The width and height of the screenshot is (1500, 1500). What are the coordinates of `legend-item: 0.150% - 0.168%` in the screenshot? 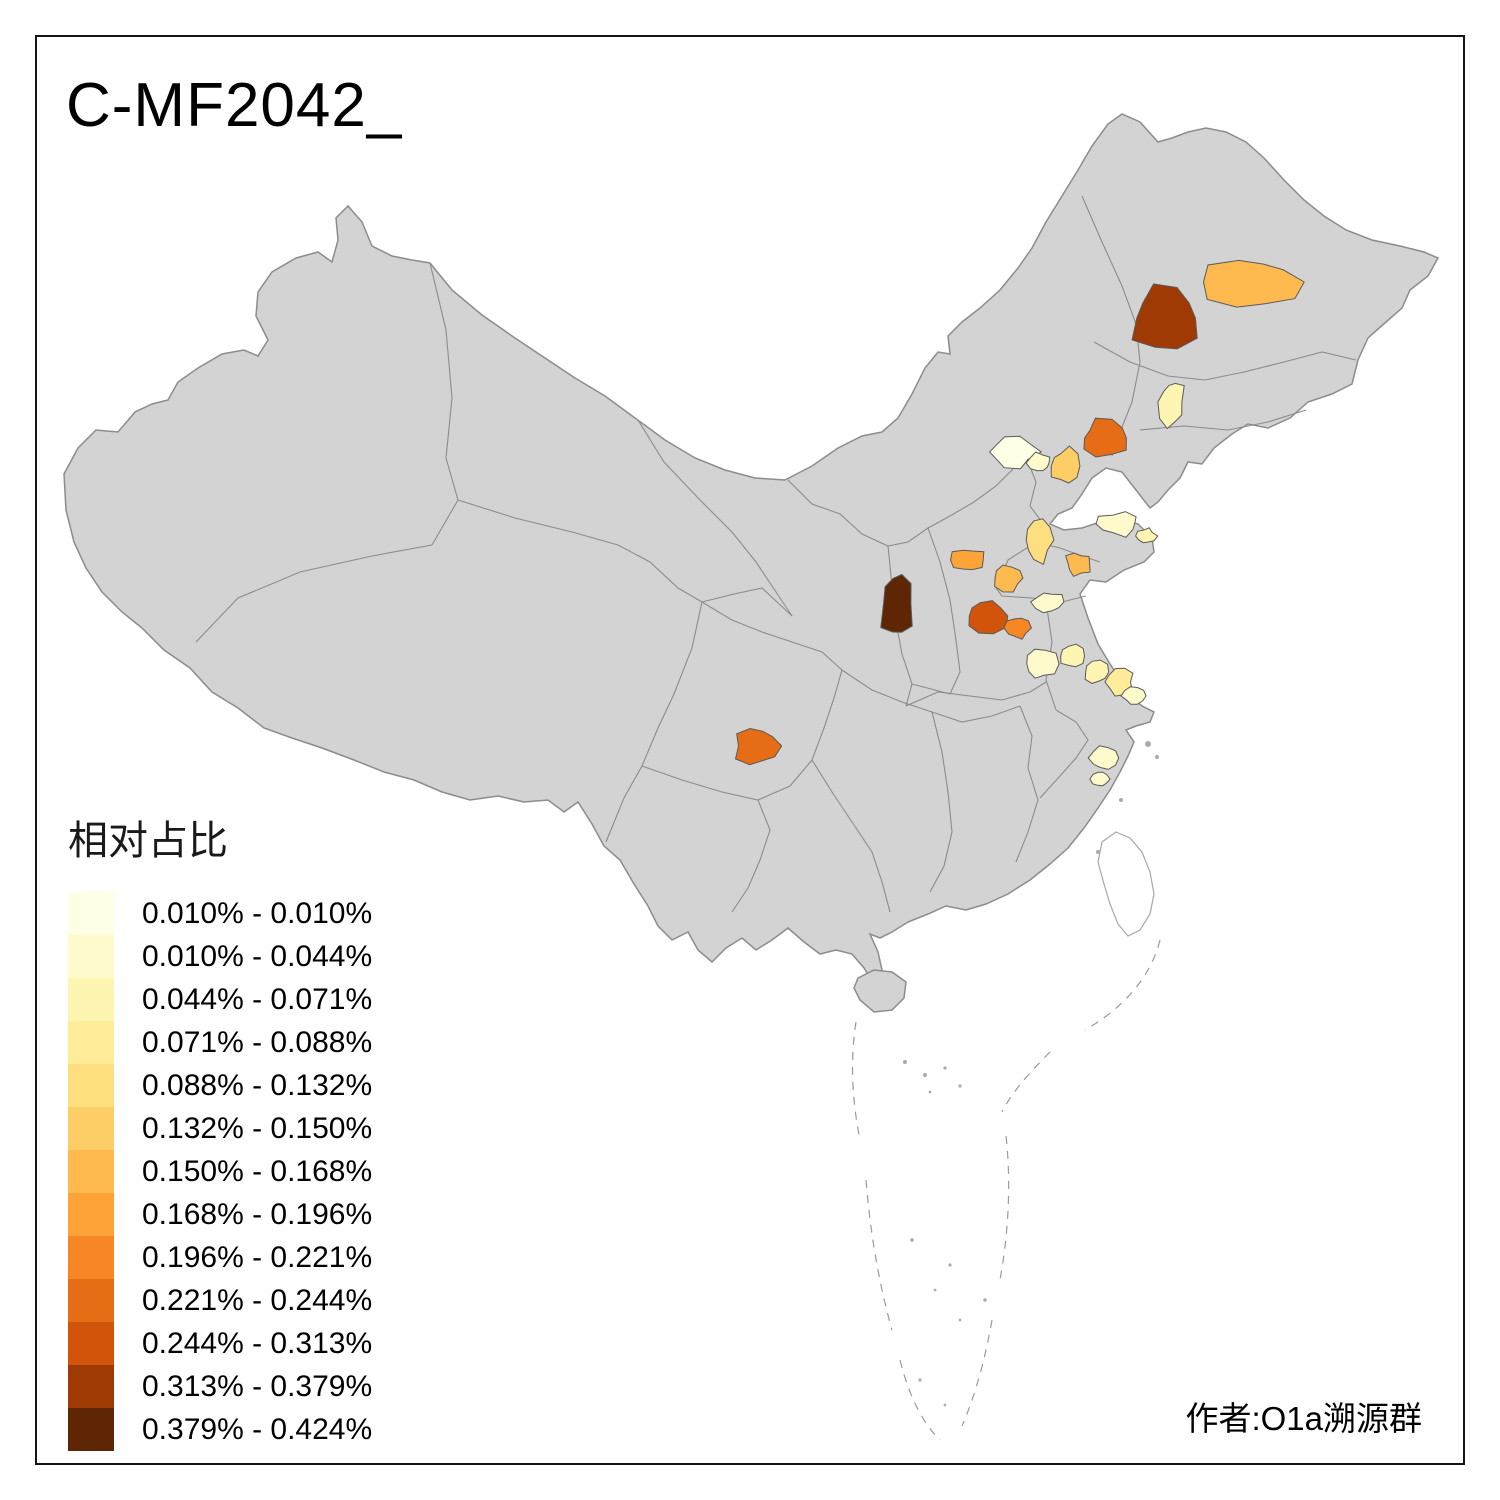 It's located at (220, 1171).